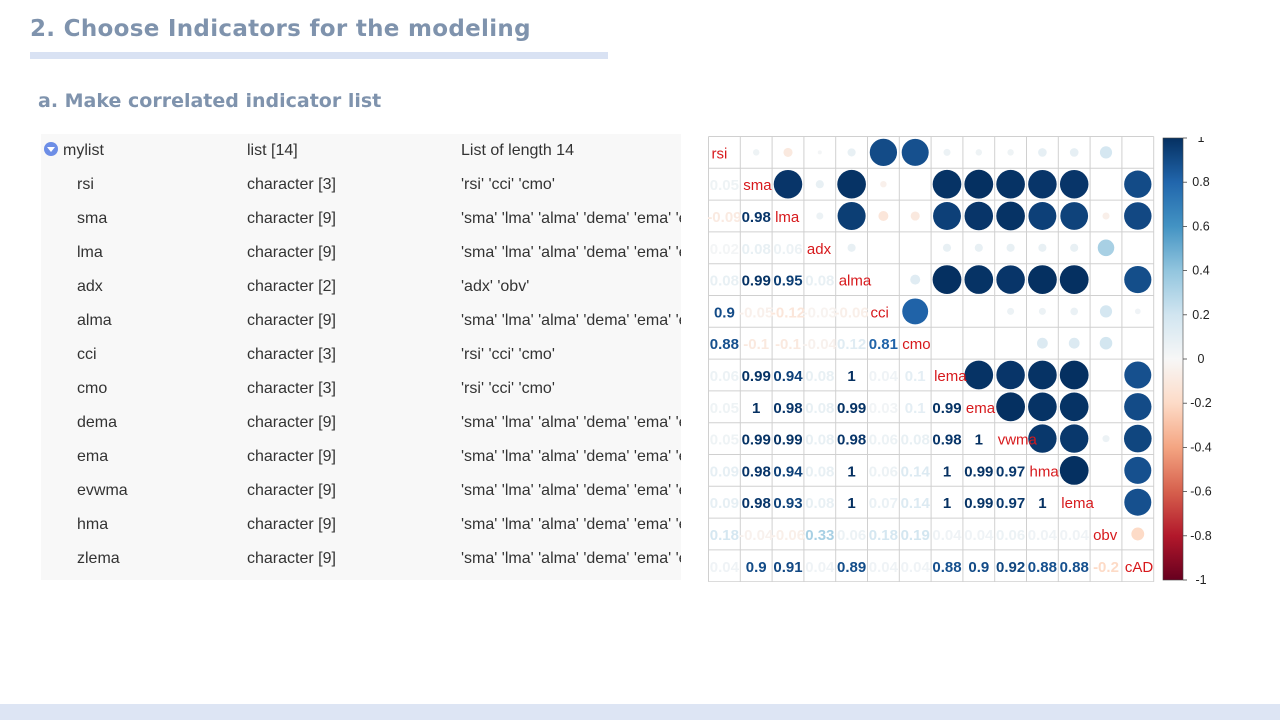 The image size is (1280, 720). I want to click on correlation-value-label: 0.91, so click(787, 567).